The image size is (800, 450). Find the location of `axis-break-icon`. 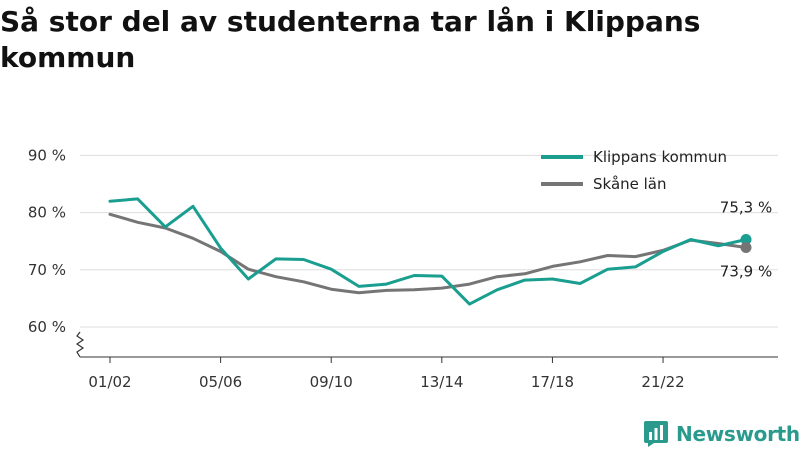

axis-break-icon is located at coordinates (80, 344).